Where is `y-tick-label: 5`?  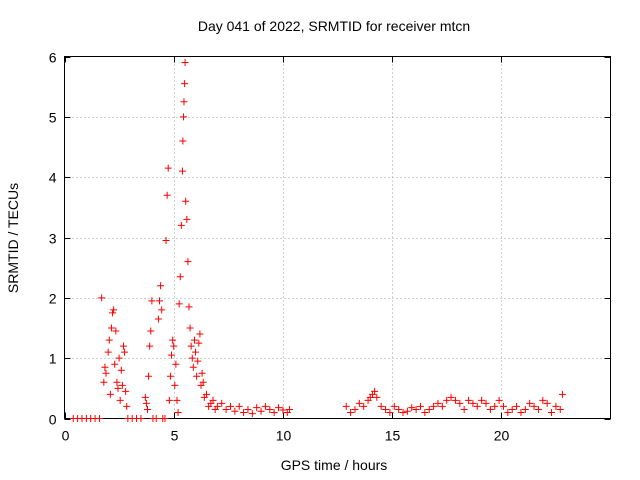 y-tick-label: 5 is located at coordinates (53, 118).